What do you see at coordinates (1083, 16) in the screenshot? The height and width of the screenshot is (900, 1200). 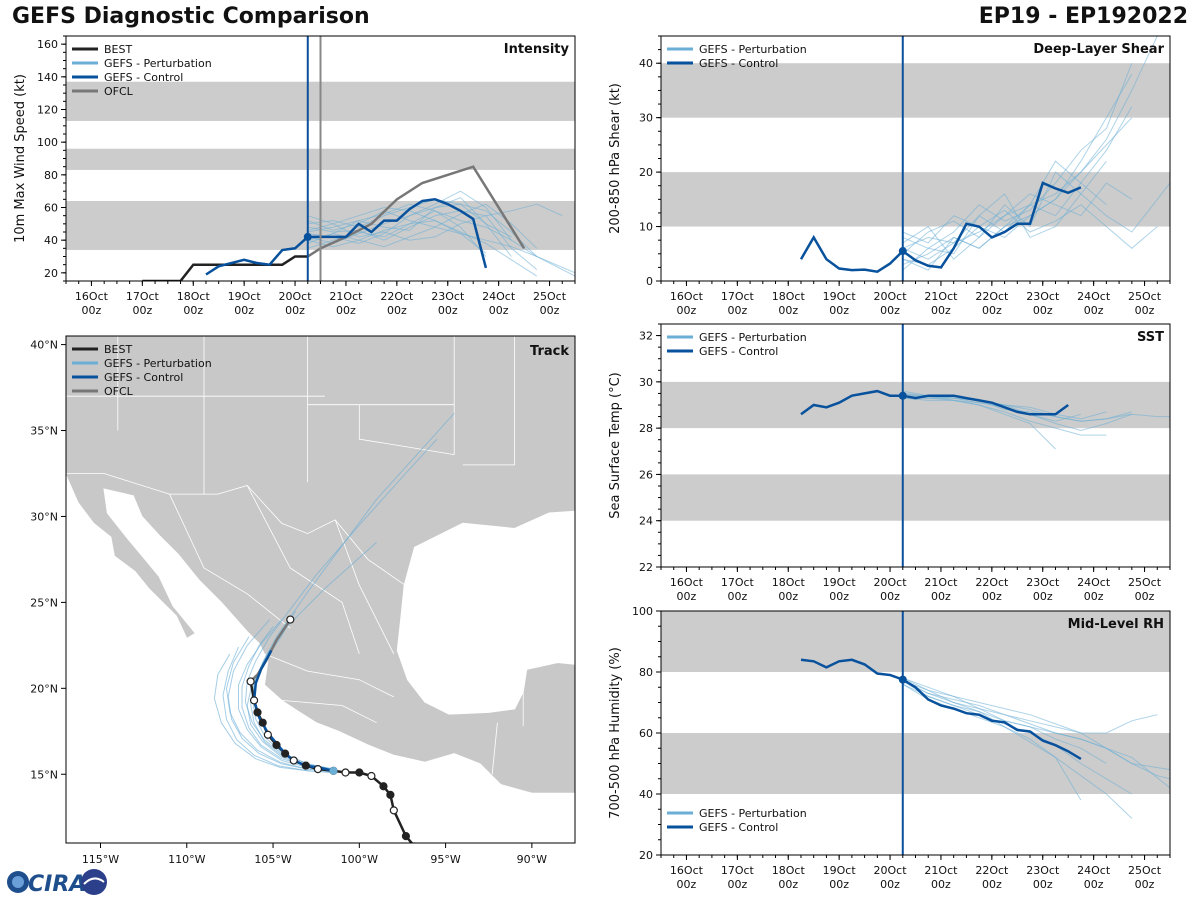 I see `storm-id-title: EP19 - EP192022` at bounding box center [1083, 16].